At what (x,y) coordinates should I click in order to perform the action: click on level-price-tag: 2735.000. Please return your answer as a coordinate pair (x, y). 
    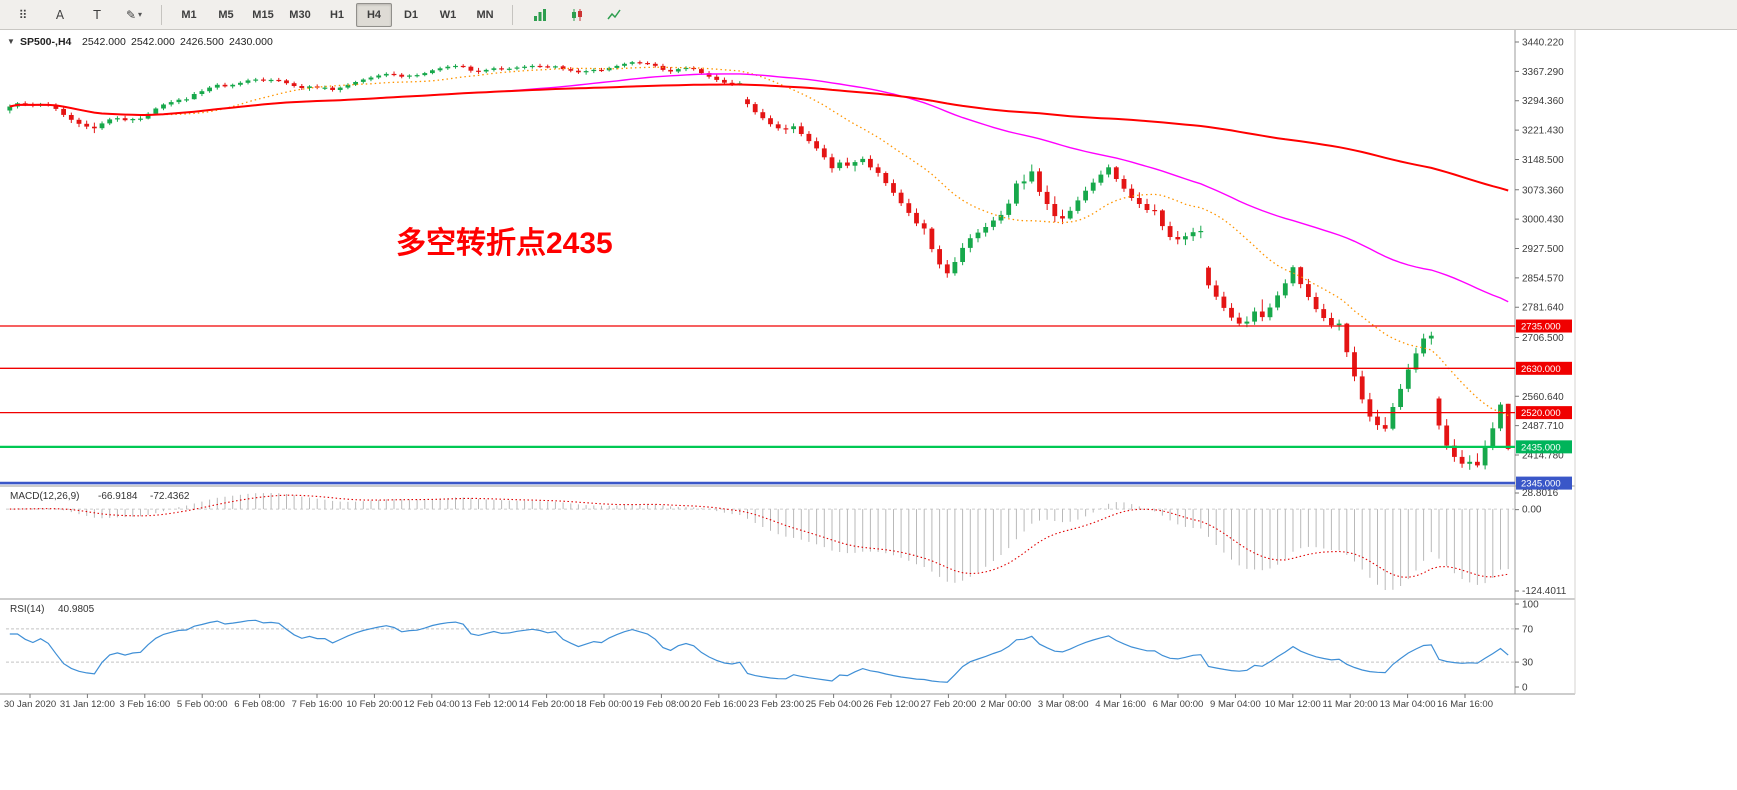
    Looking at the image, I should click on (1541, 327).